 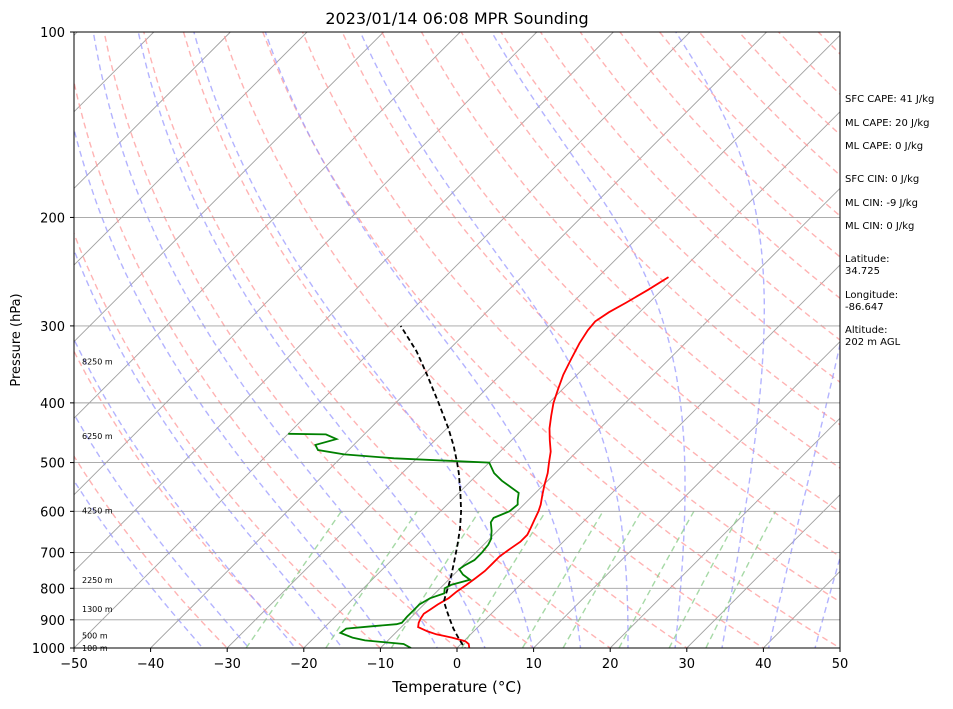 I want to click on latitude-value: 34.725, so click(x=862, y=271).